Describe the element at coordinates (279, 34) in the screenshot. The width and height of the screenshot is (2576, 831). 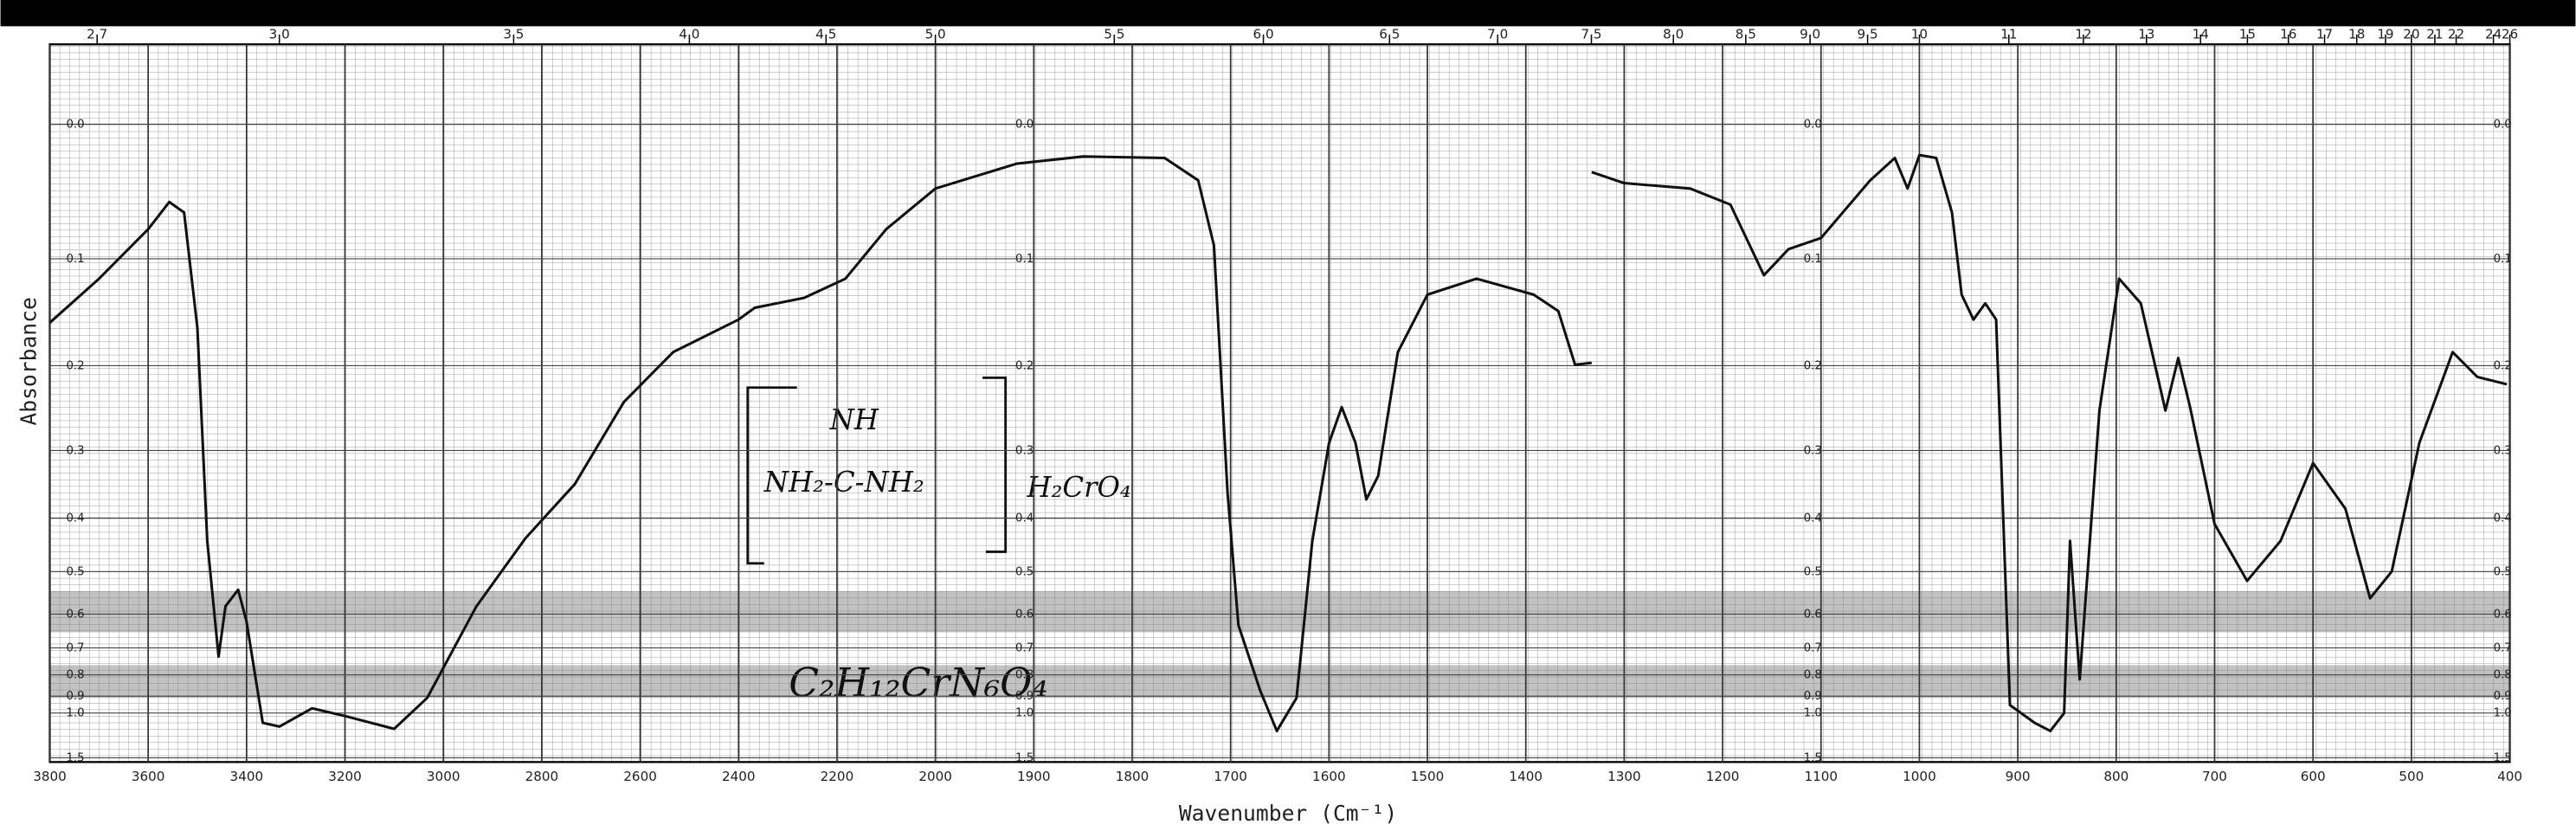
I see `x2-tick-label: 3.0` at that location.